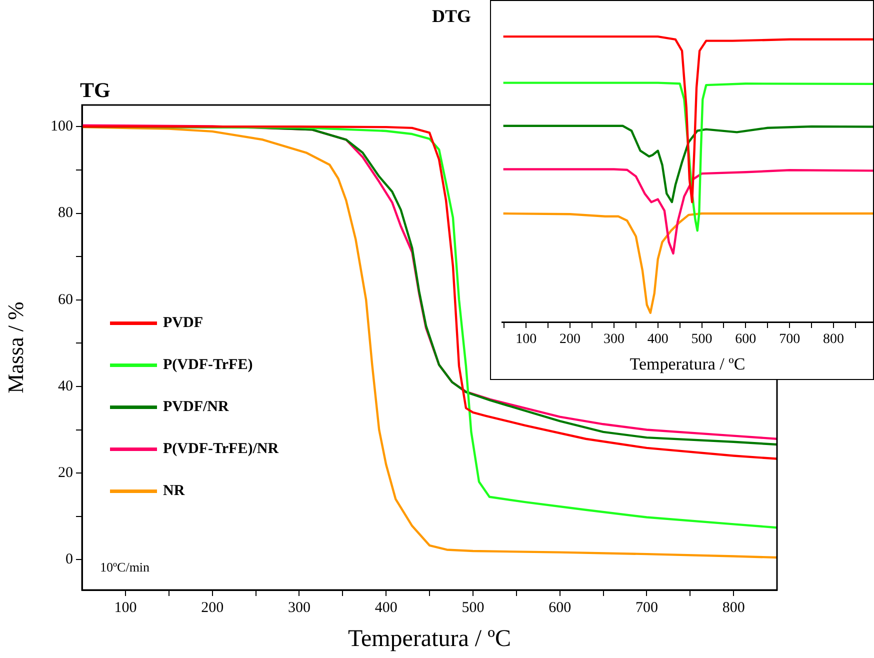 The width and height of the screenshot is (874, 658). What do you see at coordinates (208, 365) in the screenshot?
I see `legend-label: P(VDF-TrFE)` at bounding box center [208, 365].